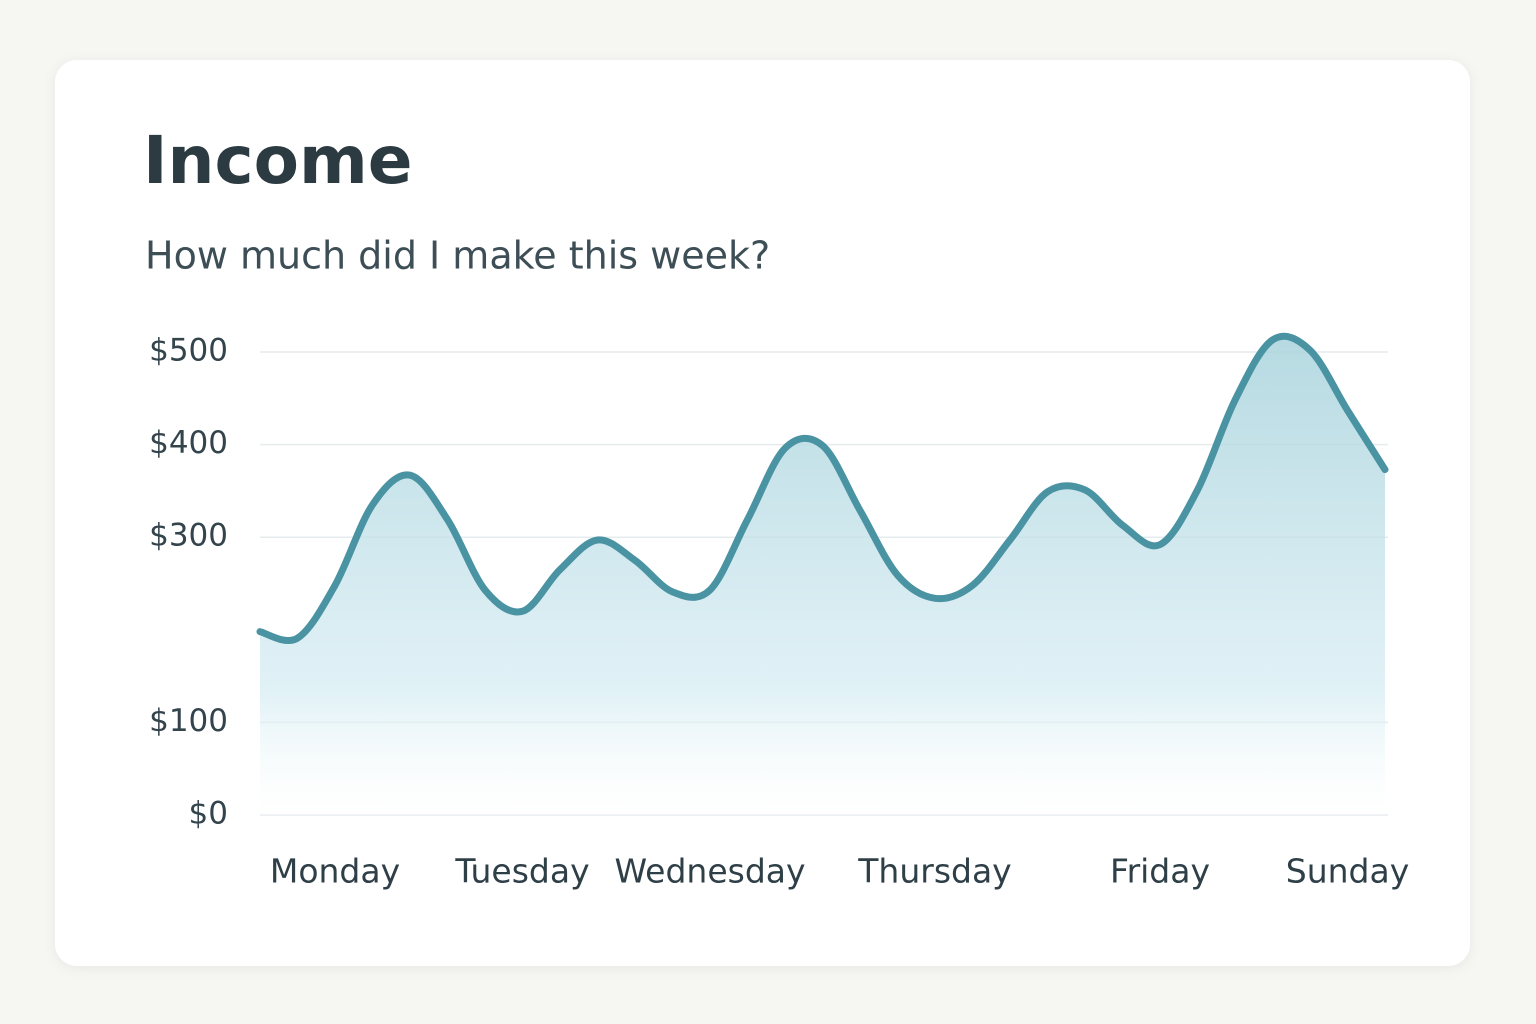 The width and height of the screenshot is (1536, 1024). Describe the element at coordinates (188, 443) in the screenshot. I see `y-tick-label: $400` at that location.